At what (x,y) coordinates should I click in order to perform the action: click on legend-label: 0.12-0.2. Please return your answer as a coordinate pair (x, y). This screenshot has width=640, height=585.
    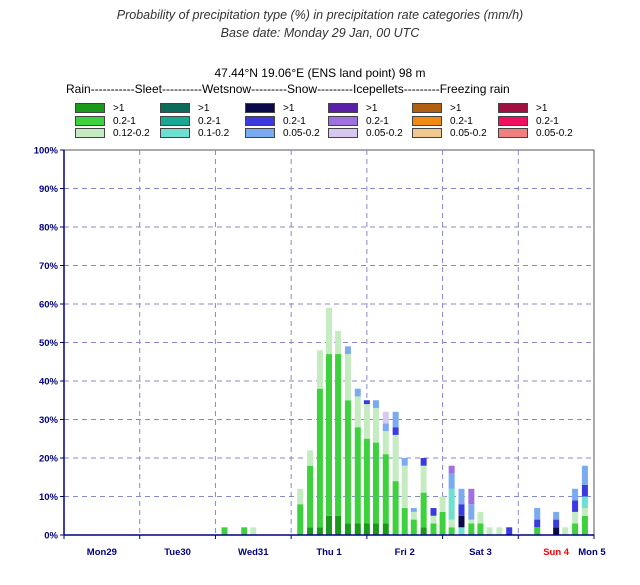
    Looking at the image, I should click on (131, 133).